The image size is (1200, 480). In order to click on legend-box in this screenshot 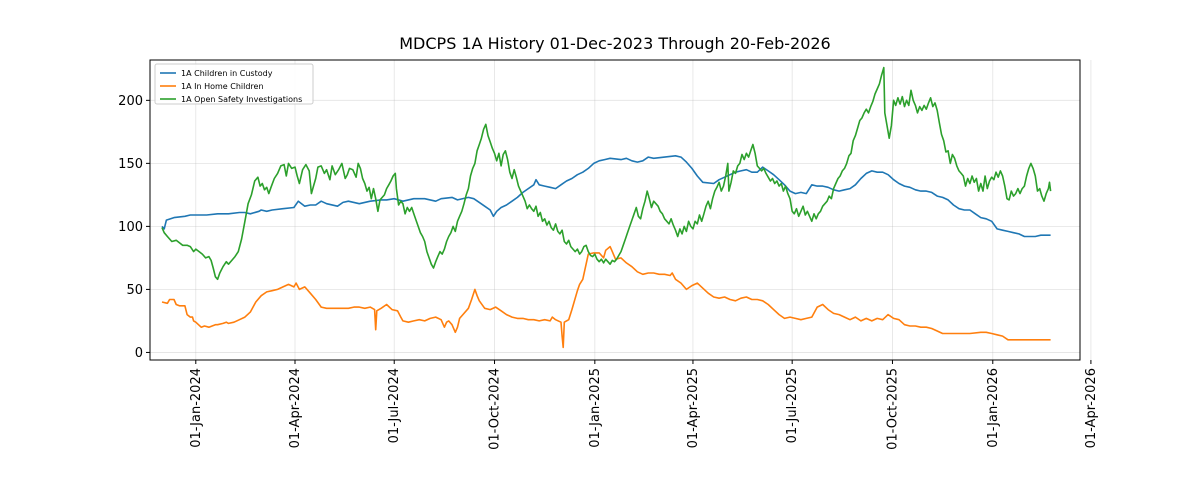, I will do `click(234, 84)`.